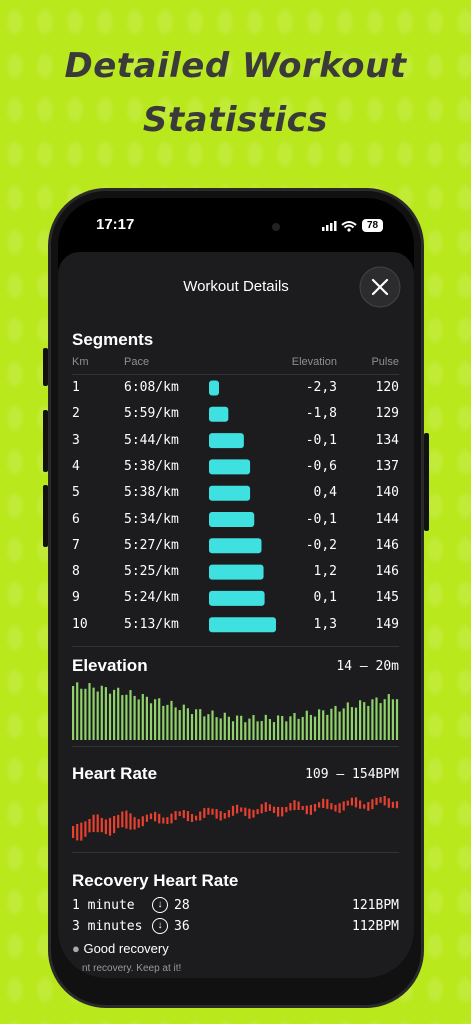 Image resolution: width=471 pixels, height=1024 pixels. I want to click on headline: Statistics, so click(235, 120).